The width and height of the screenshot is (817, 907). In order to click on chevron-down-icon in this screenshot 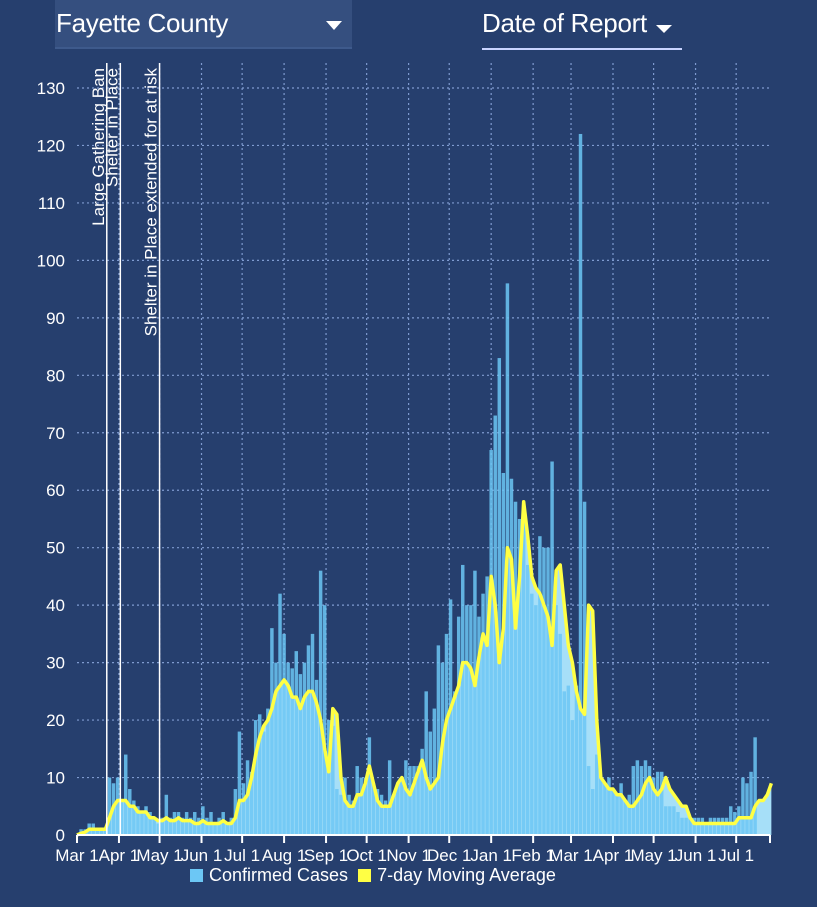, I will do `click(334, 25)`.